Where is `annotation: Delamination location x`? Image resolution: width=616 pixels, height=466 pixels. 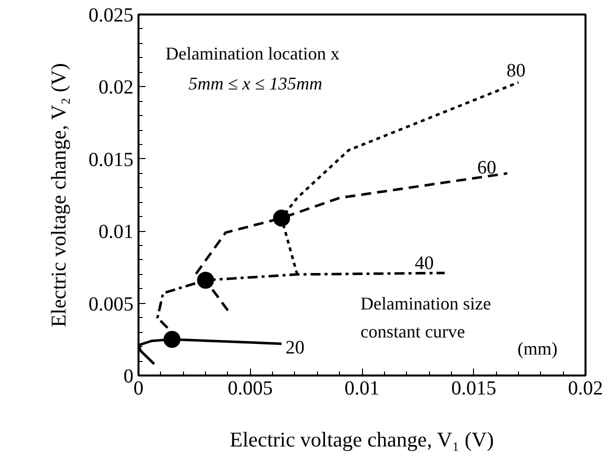
annotation: Delamination location x is located at coordinates (253, 54).